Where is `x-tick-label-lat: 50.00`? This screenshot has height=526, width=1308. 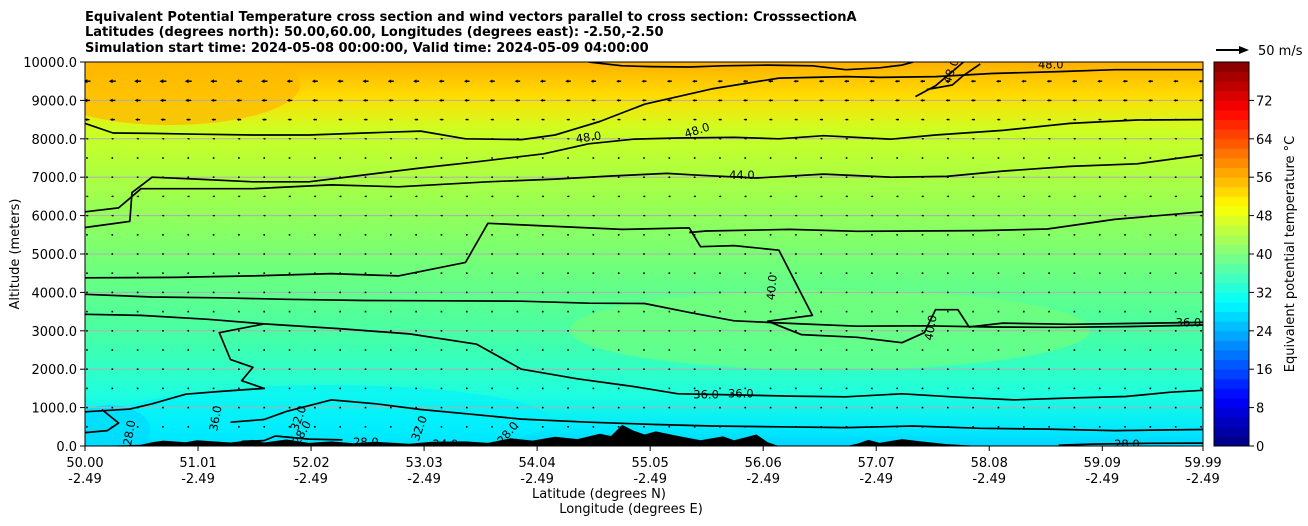
x-tick-label-lat: 50.00 is located at coordinates (84, 463).